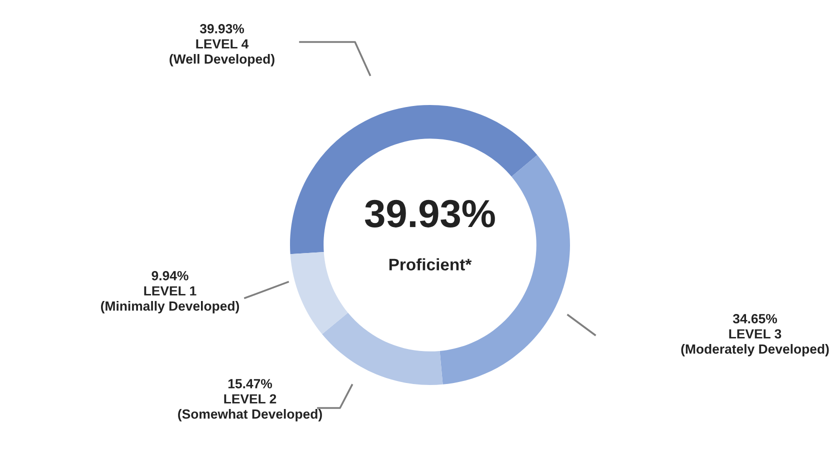 Image resolution: width=831 pixels, height=452 pixels. Describe the element at coordinates (170, 275) in the screenshot. I see `data-label: 9.94%` at that location.